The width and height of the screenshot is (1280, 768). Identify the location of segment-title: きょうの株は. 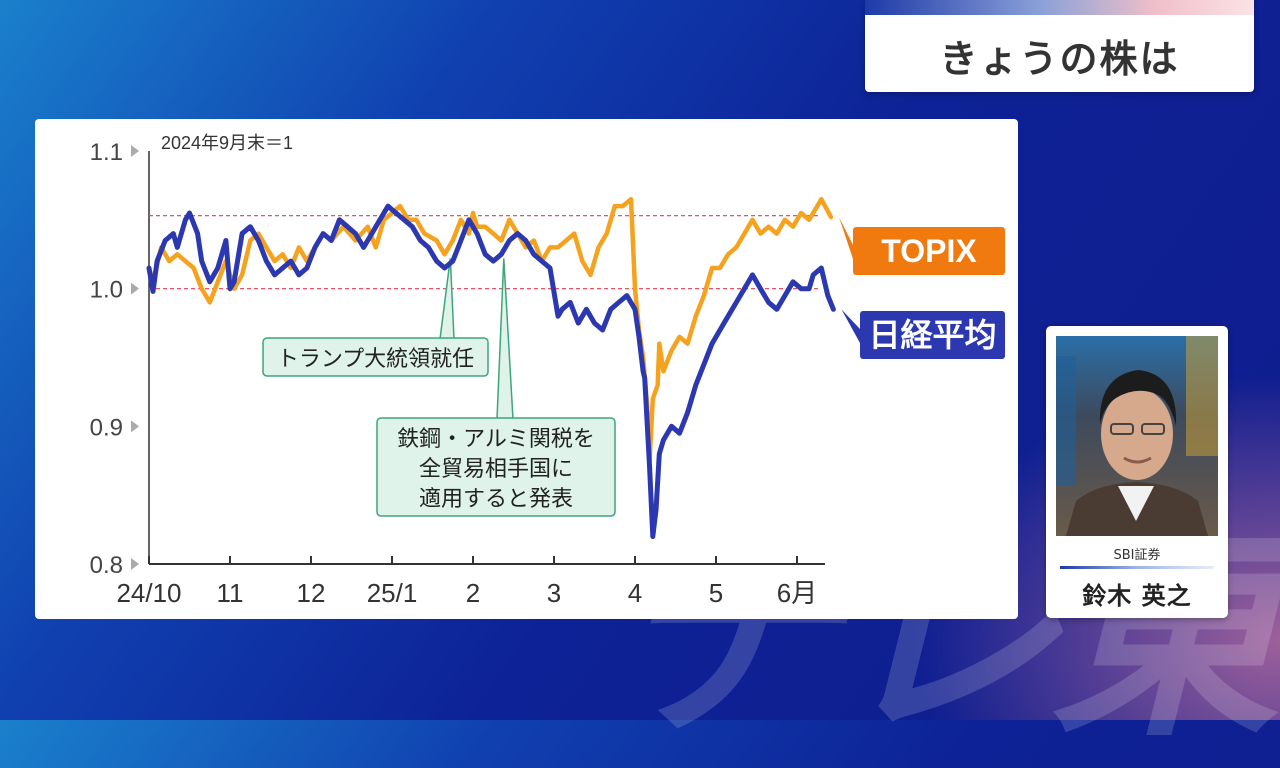
(1059, 59).